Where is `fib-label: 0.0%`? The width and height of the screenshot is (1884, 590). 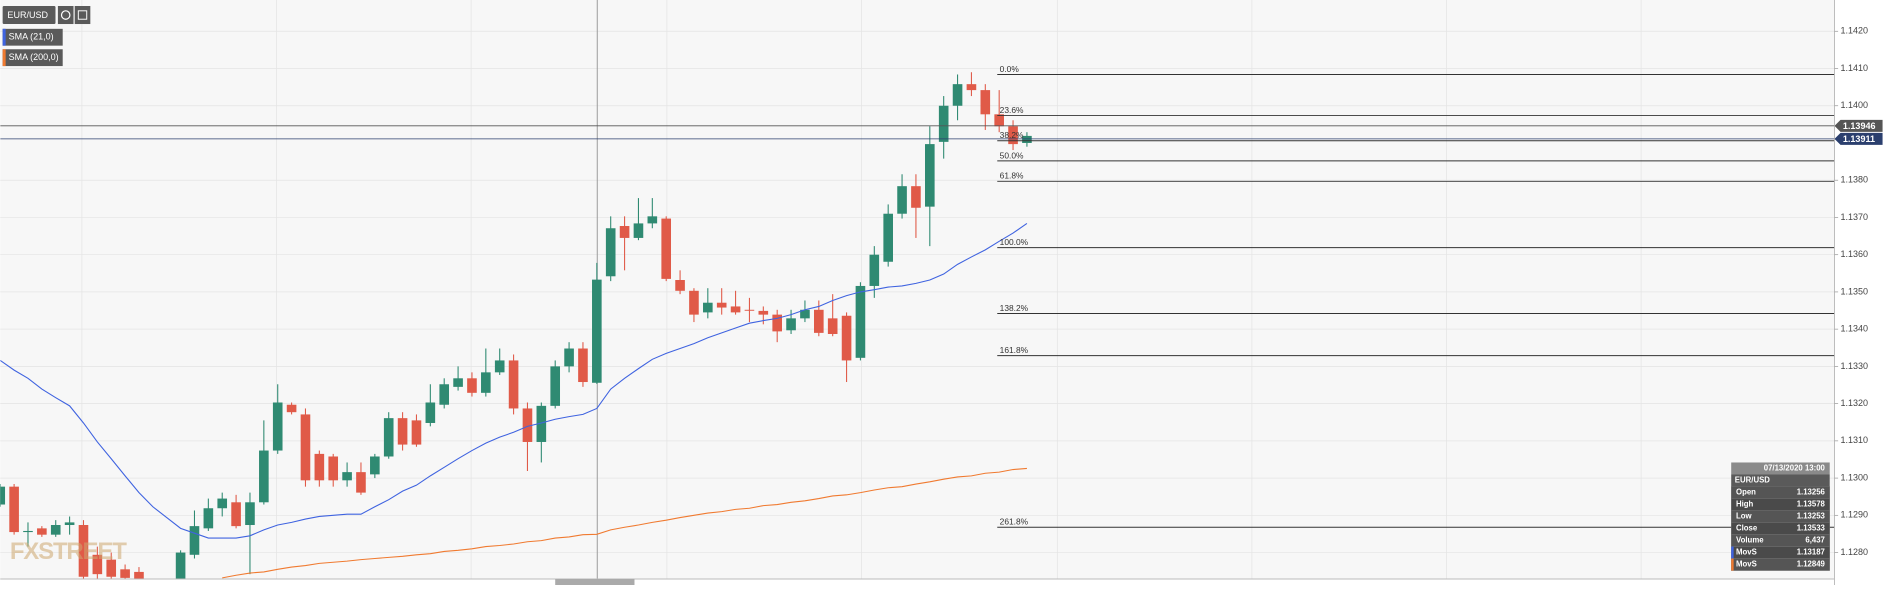
fib-label: 0.0% is located at coordinates (1010, 69).